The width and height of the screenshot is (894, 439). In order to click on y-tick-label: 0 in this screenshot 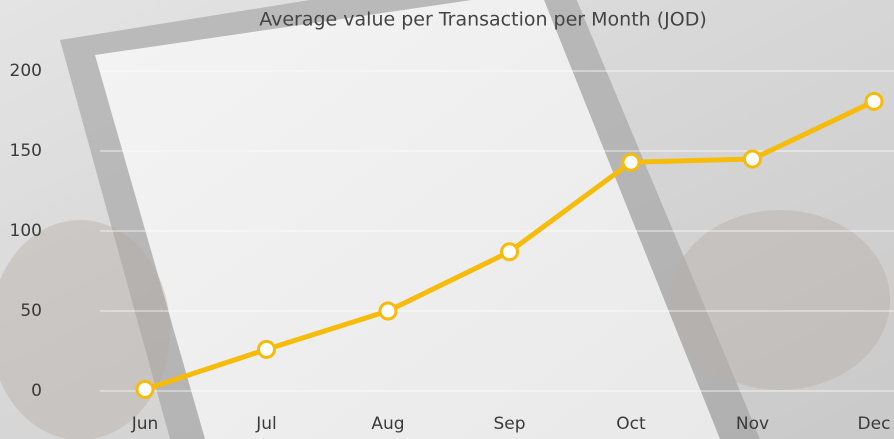, I will do `click(36, 391)`.